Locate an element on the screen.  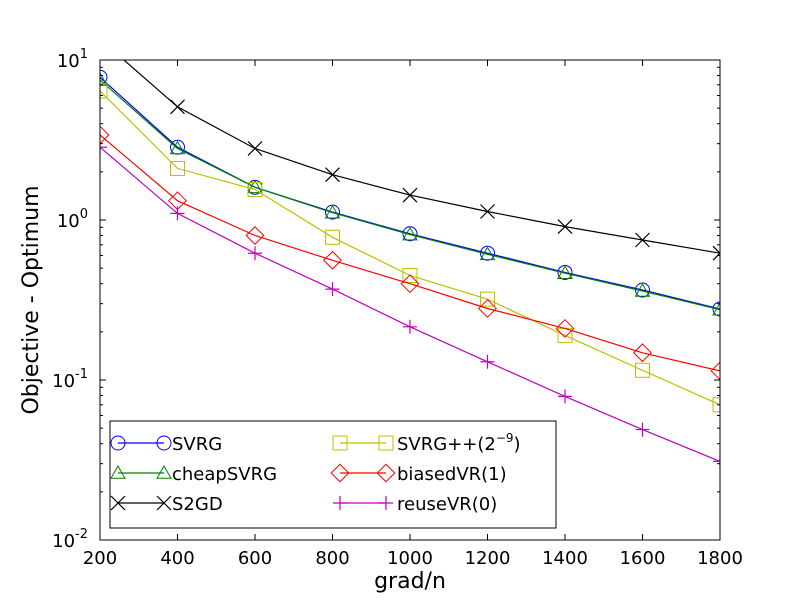
legend-item: reuseVR(0) is located at coordinates (415, 504).